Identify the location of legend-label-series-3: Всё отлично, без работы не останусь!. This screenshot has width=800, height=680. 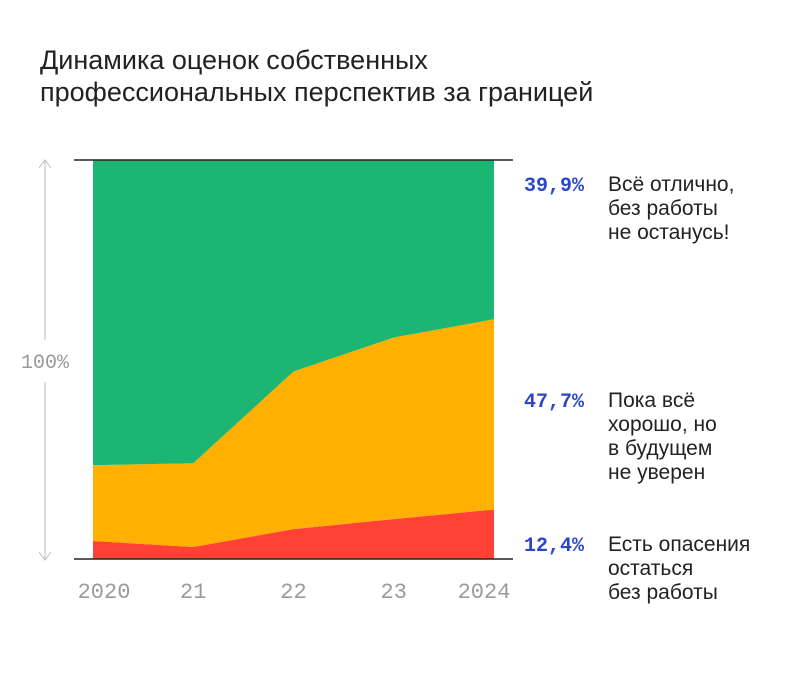
(671, 209).